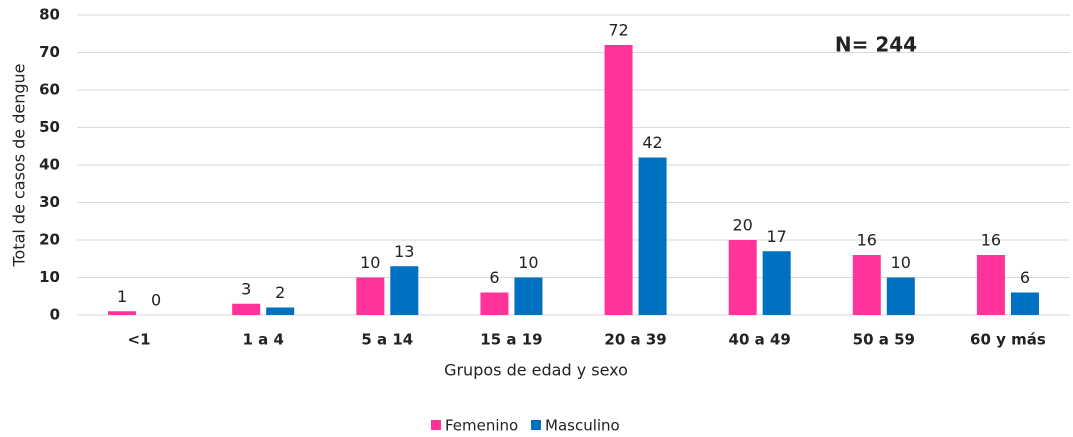  What do you see at coordinates (481, 426) in the screenshot?
I see `legend-label: Femenino` at bounding box center [481, 426].